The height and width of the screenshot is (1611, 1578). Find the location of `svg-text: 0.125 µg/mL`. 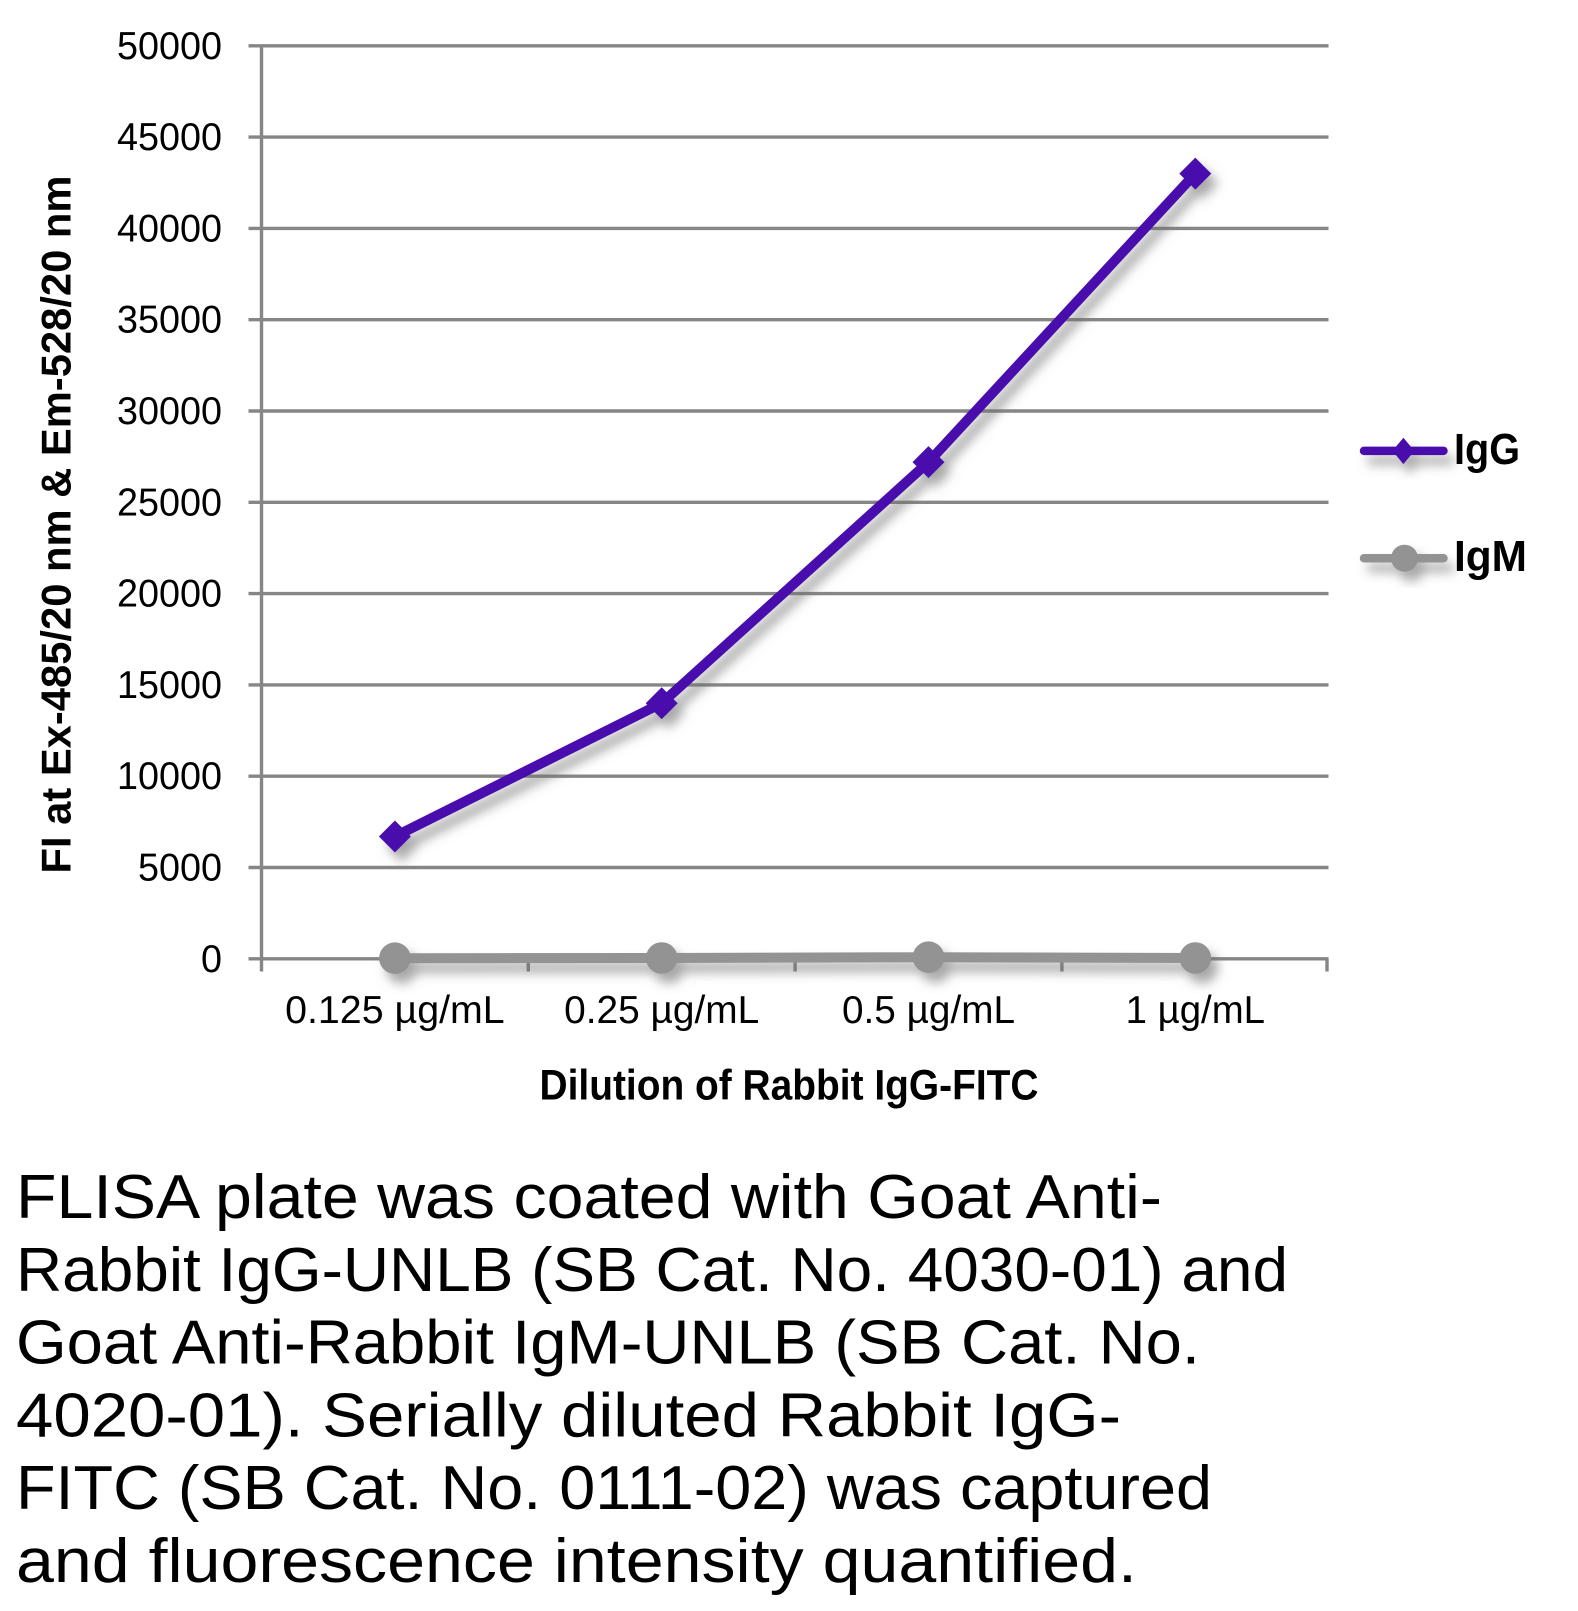

svg-text: 0.125 µg/mL is located at coordinates (395, 1010).